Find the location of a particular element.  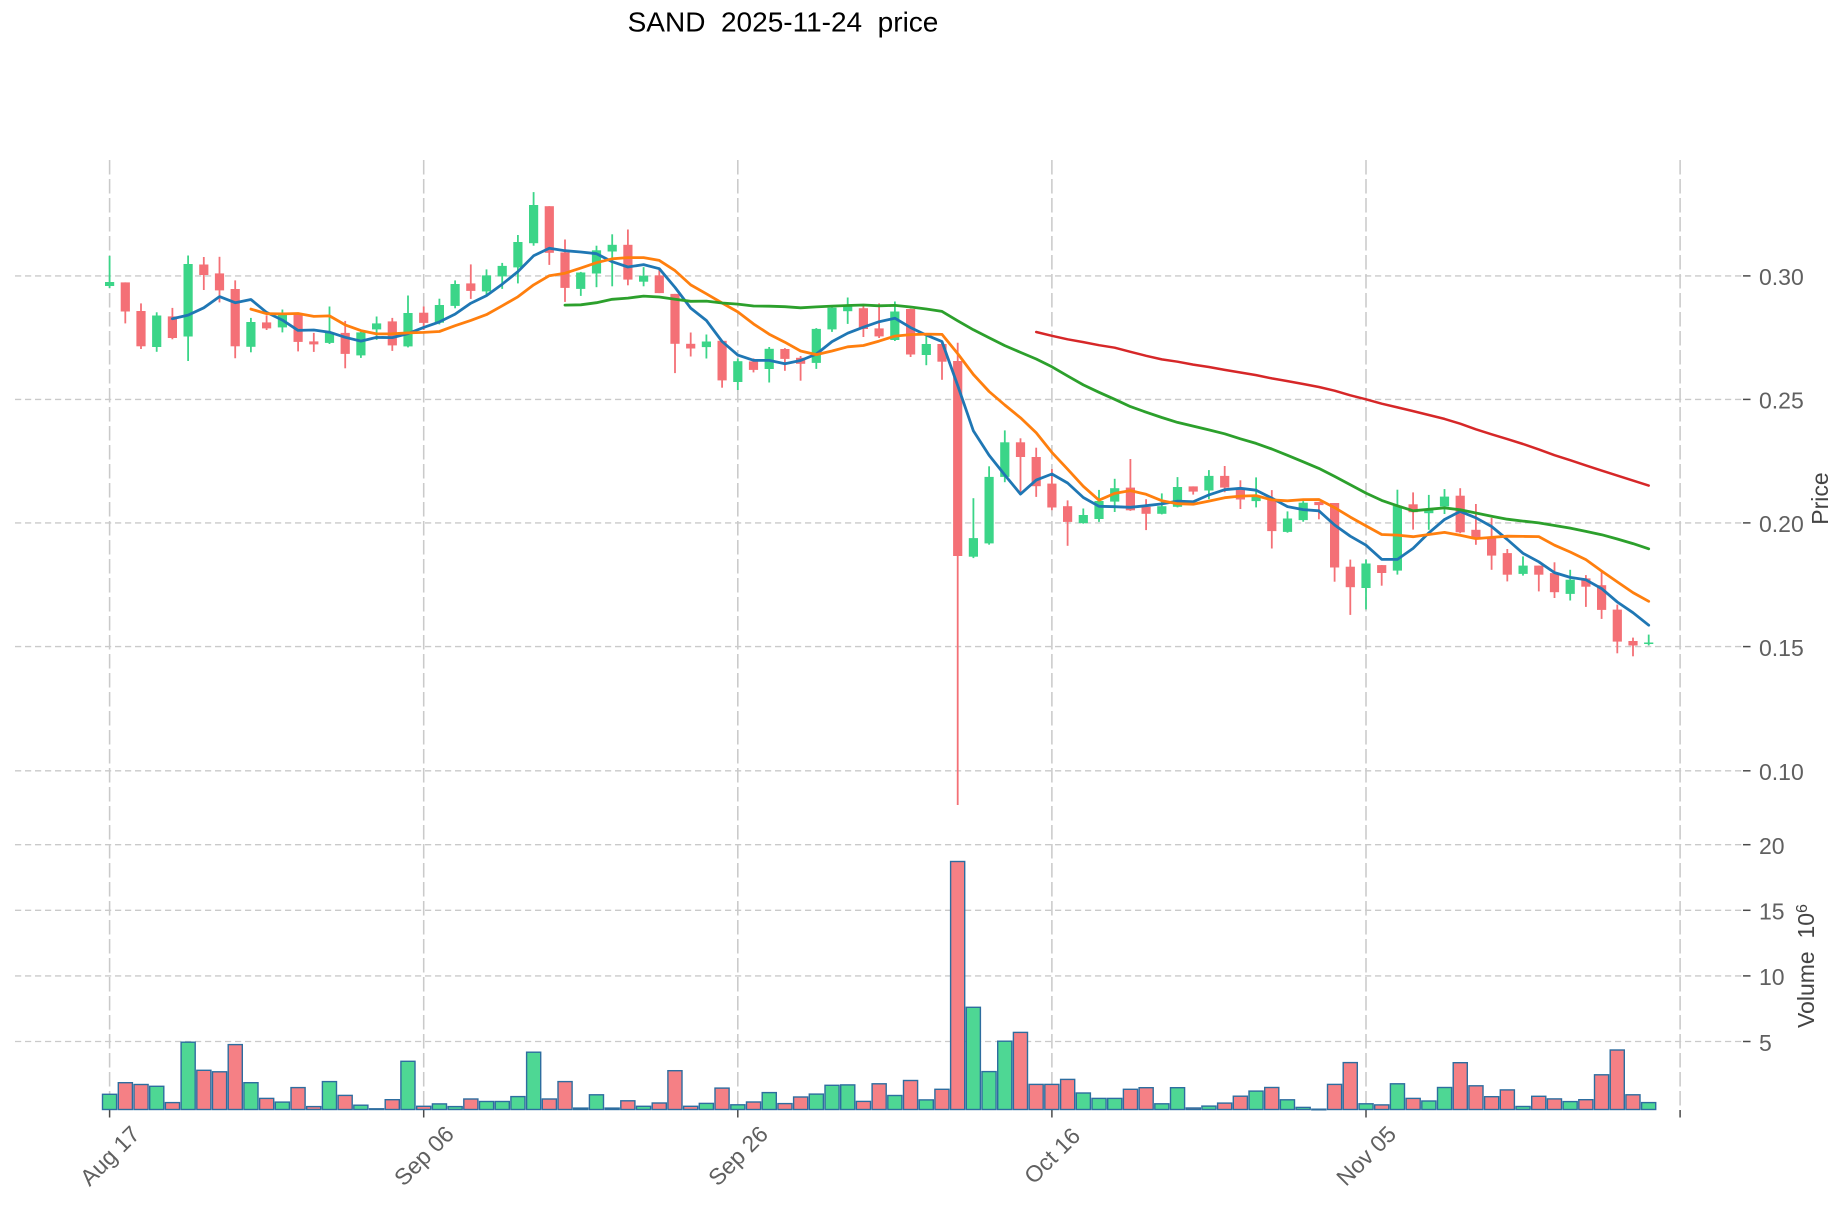

svg-text: Volume 106 is located at coordinates (1806, 966).